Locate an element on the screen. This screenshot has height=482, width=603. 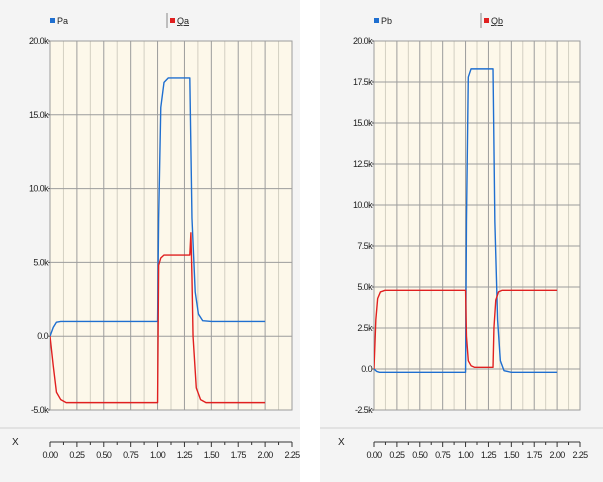
panel-divider is located at coordinates (310, 241).